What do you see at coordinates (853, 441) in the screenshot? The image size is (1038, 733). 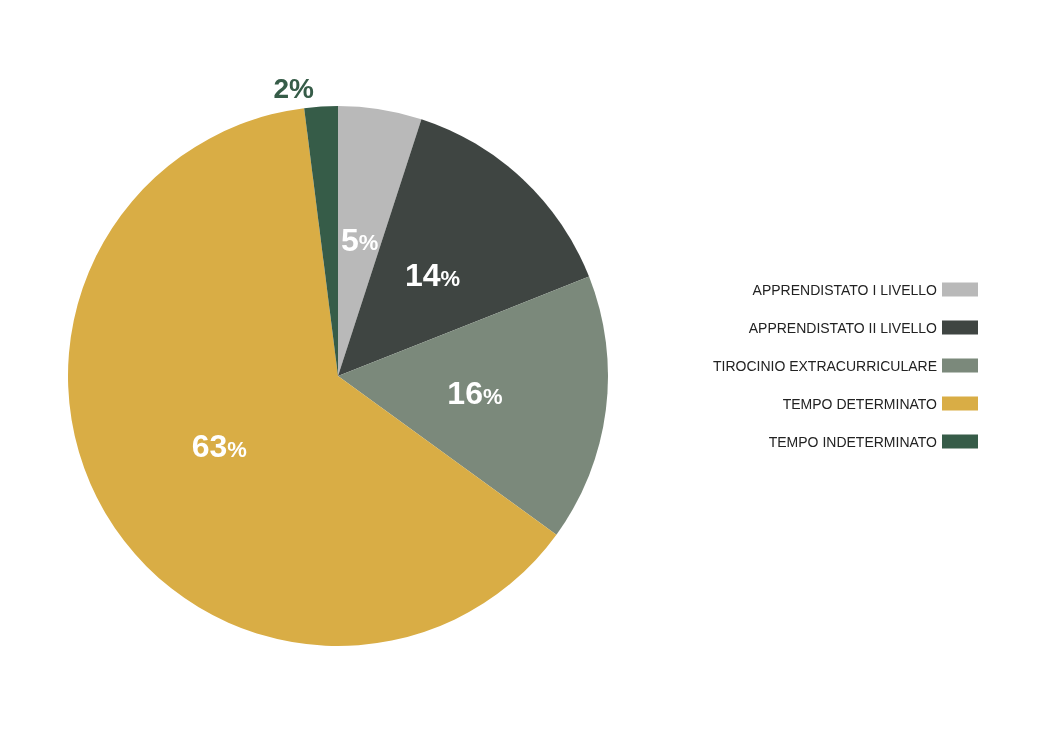 I see `legend-label: TEMPO INDETERMINATO` at bounding box center [853, 441].